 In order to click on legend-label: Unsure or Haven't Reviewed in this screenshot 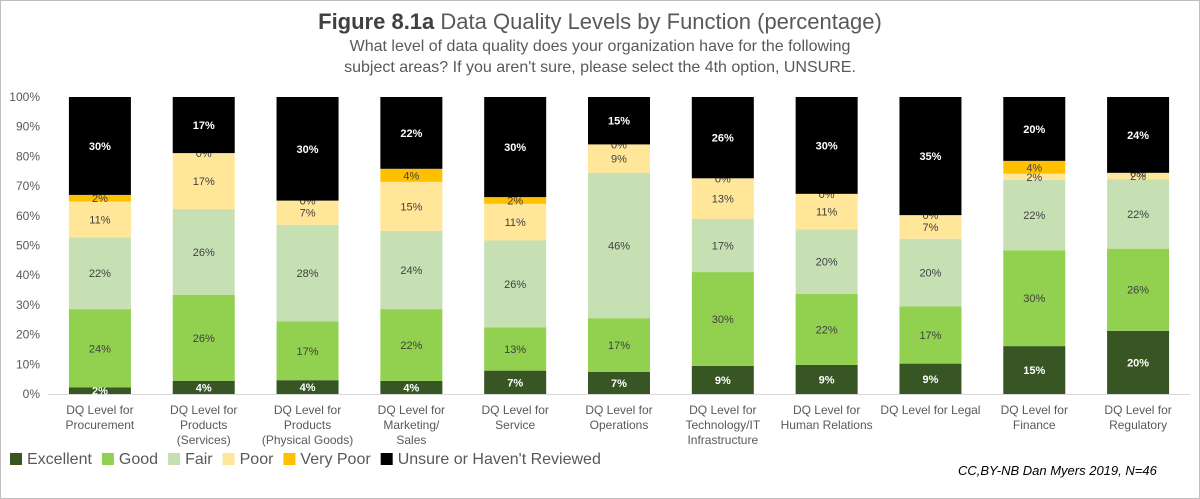, I will do `click(499, 459)`.